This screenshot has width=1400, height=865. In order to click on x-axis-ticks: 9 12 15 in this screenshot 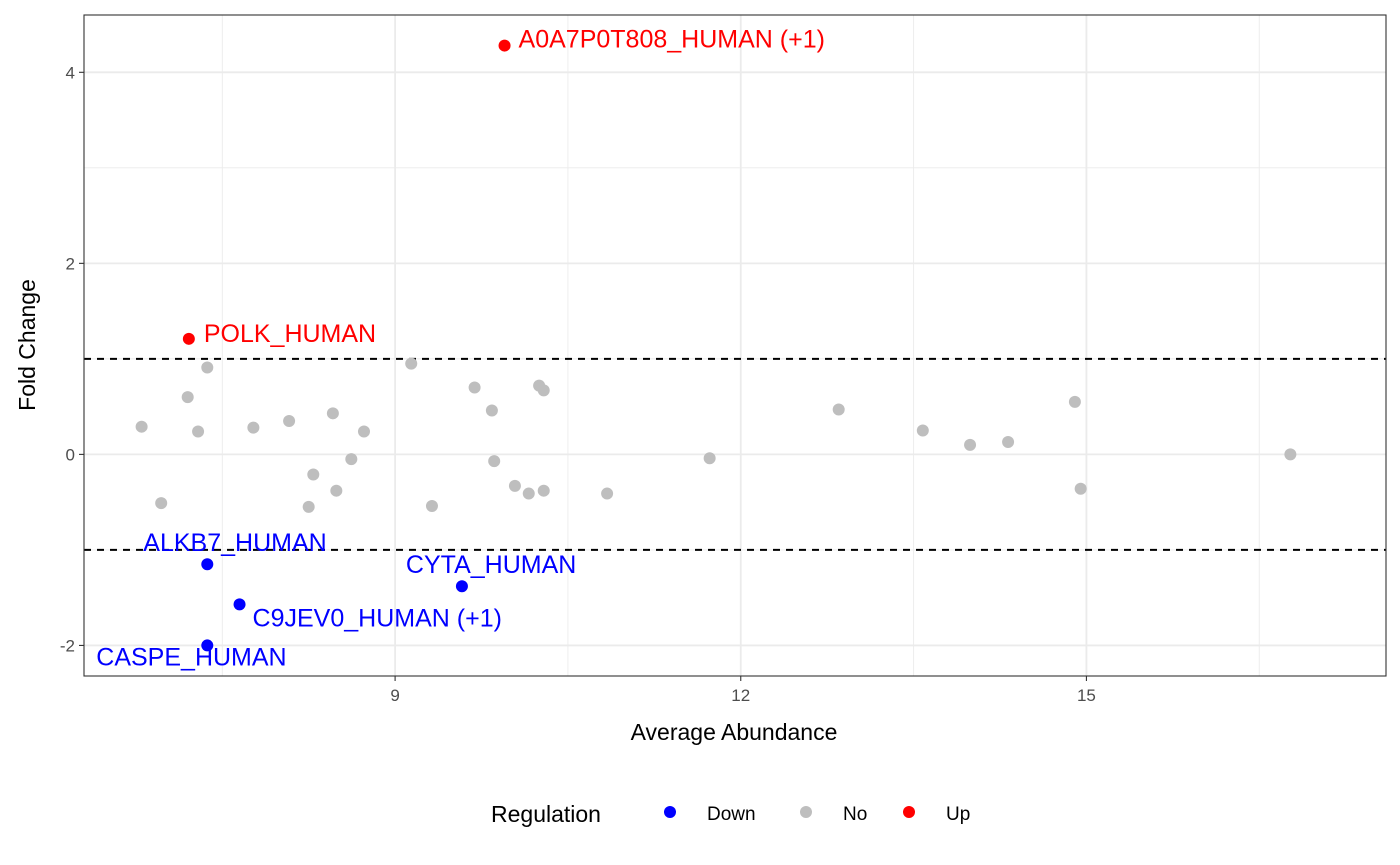, I will do `click(743, 690)`.